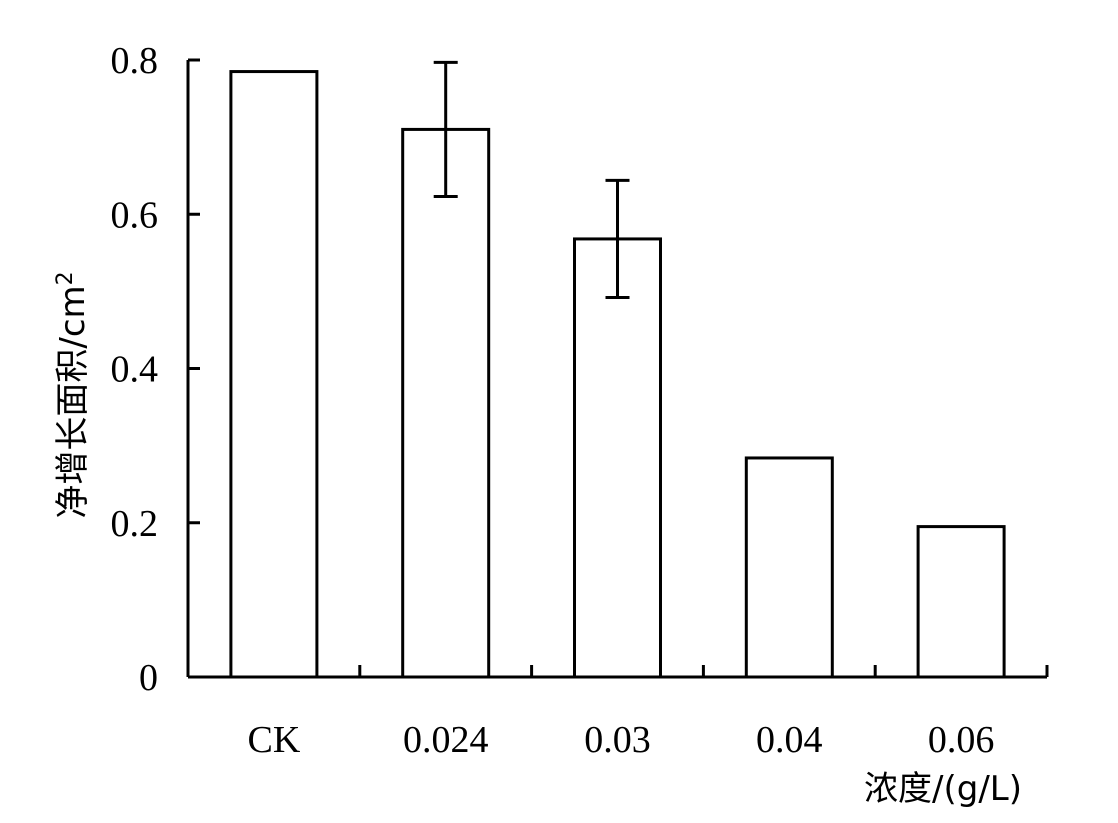 The image size is (1118, 823). I want to click on x-tick-labels-group: CK 0.024 0.03 0.04 0.06, so click(621, 740).